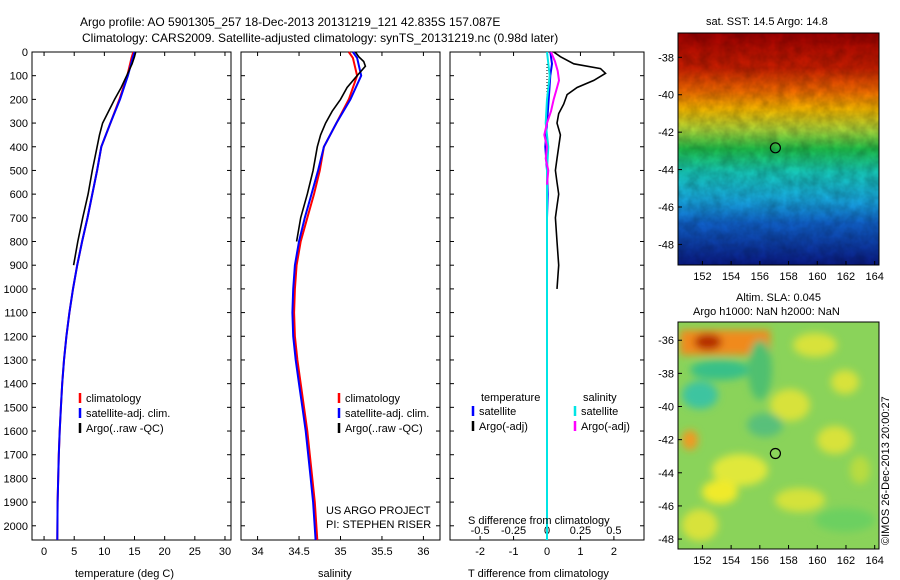 The width and height of the screenshot is (900, 580). Describe the element at coordinates (19, 77) in the screenshot. I see `y-tick-label: 100` at that location.